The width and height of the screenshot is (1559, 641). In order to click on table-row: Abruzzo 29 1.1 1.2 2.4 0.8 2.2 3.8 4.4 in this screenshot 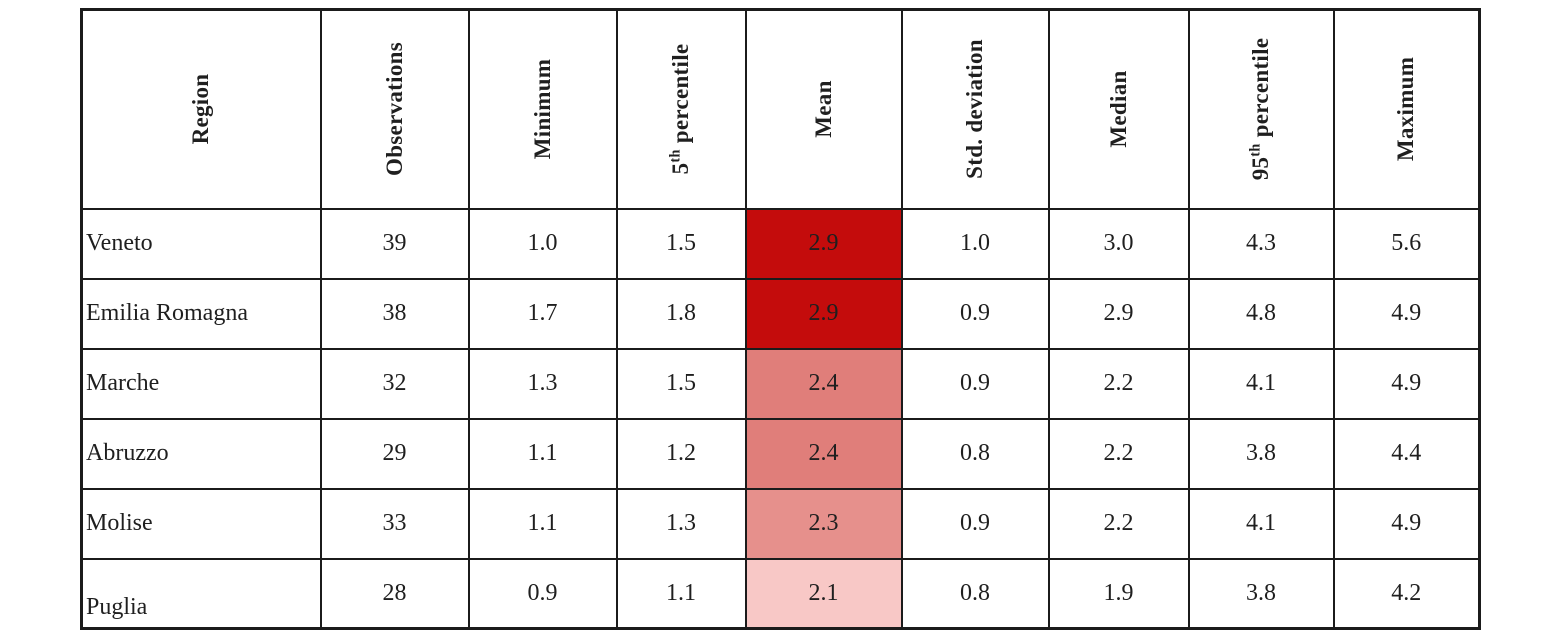, I will do `click(780, 453)`.